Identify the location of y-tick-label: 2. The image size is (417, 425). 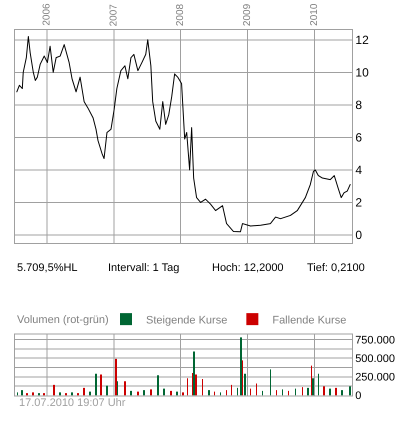
(358, 203).